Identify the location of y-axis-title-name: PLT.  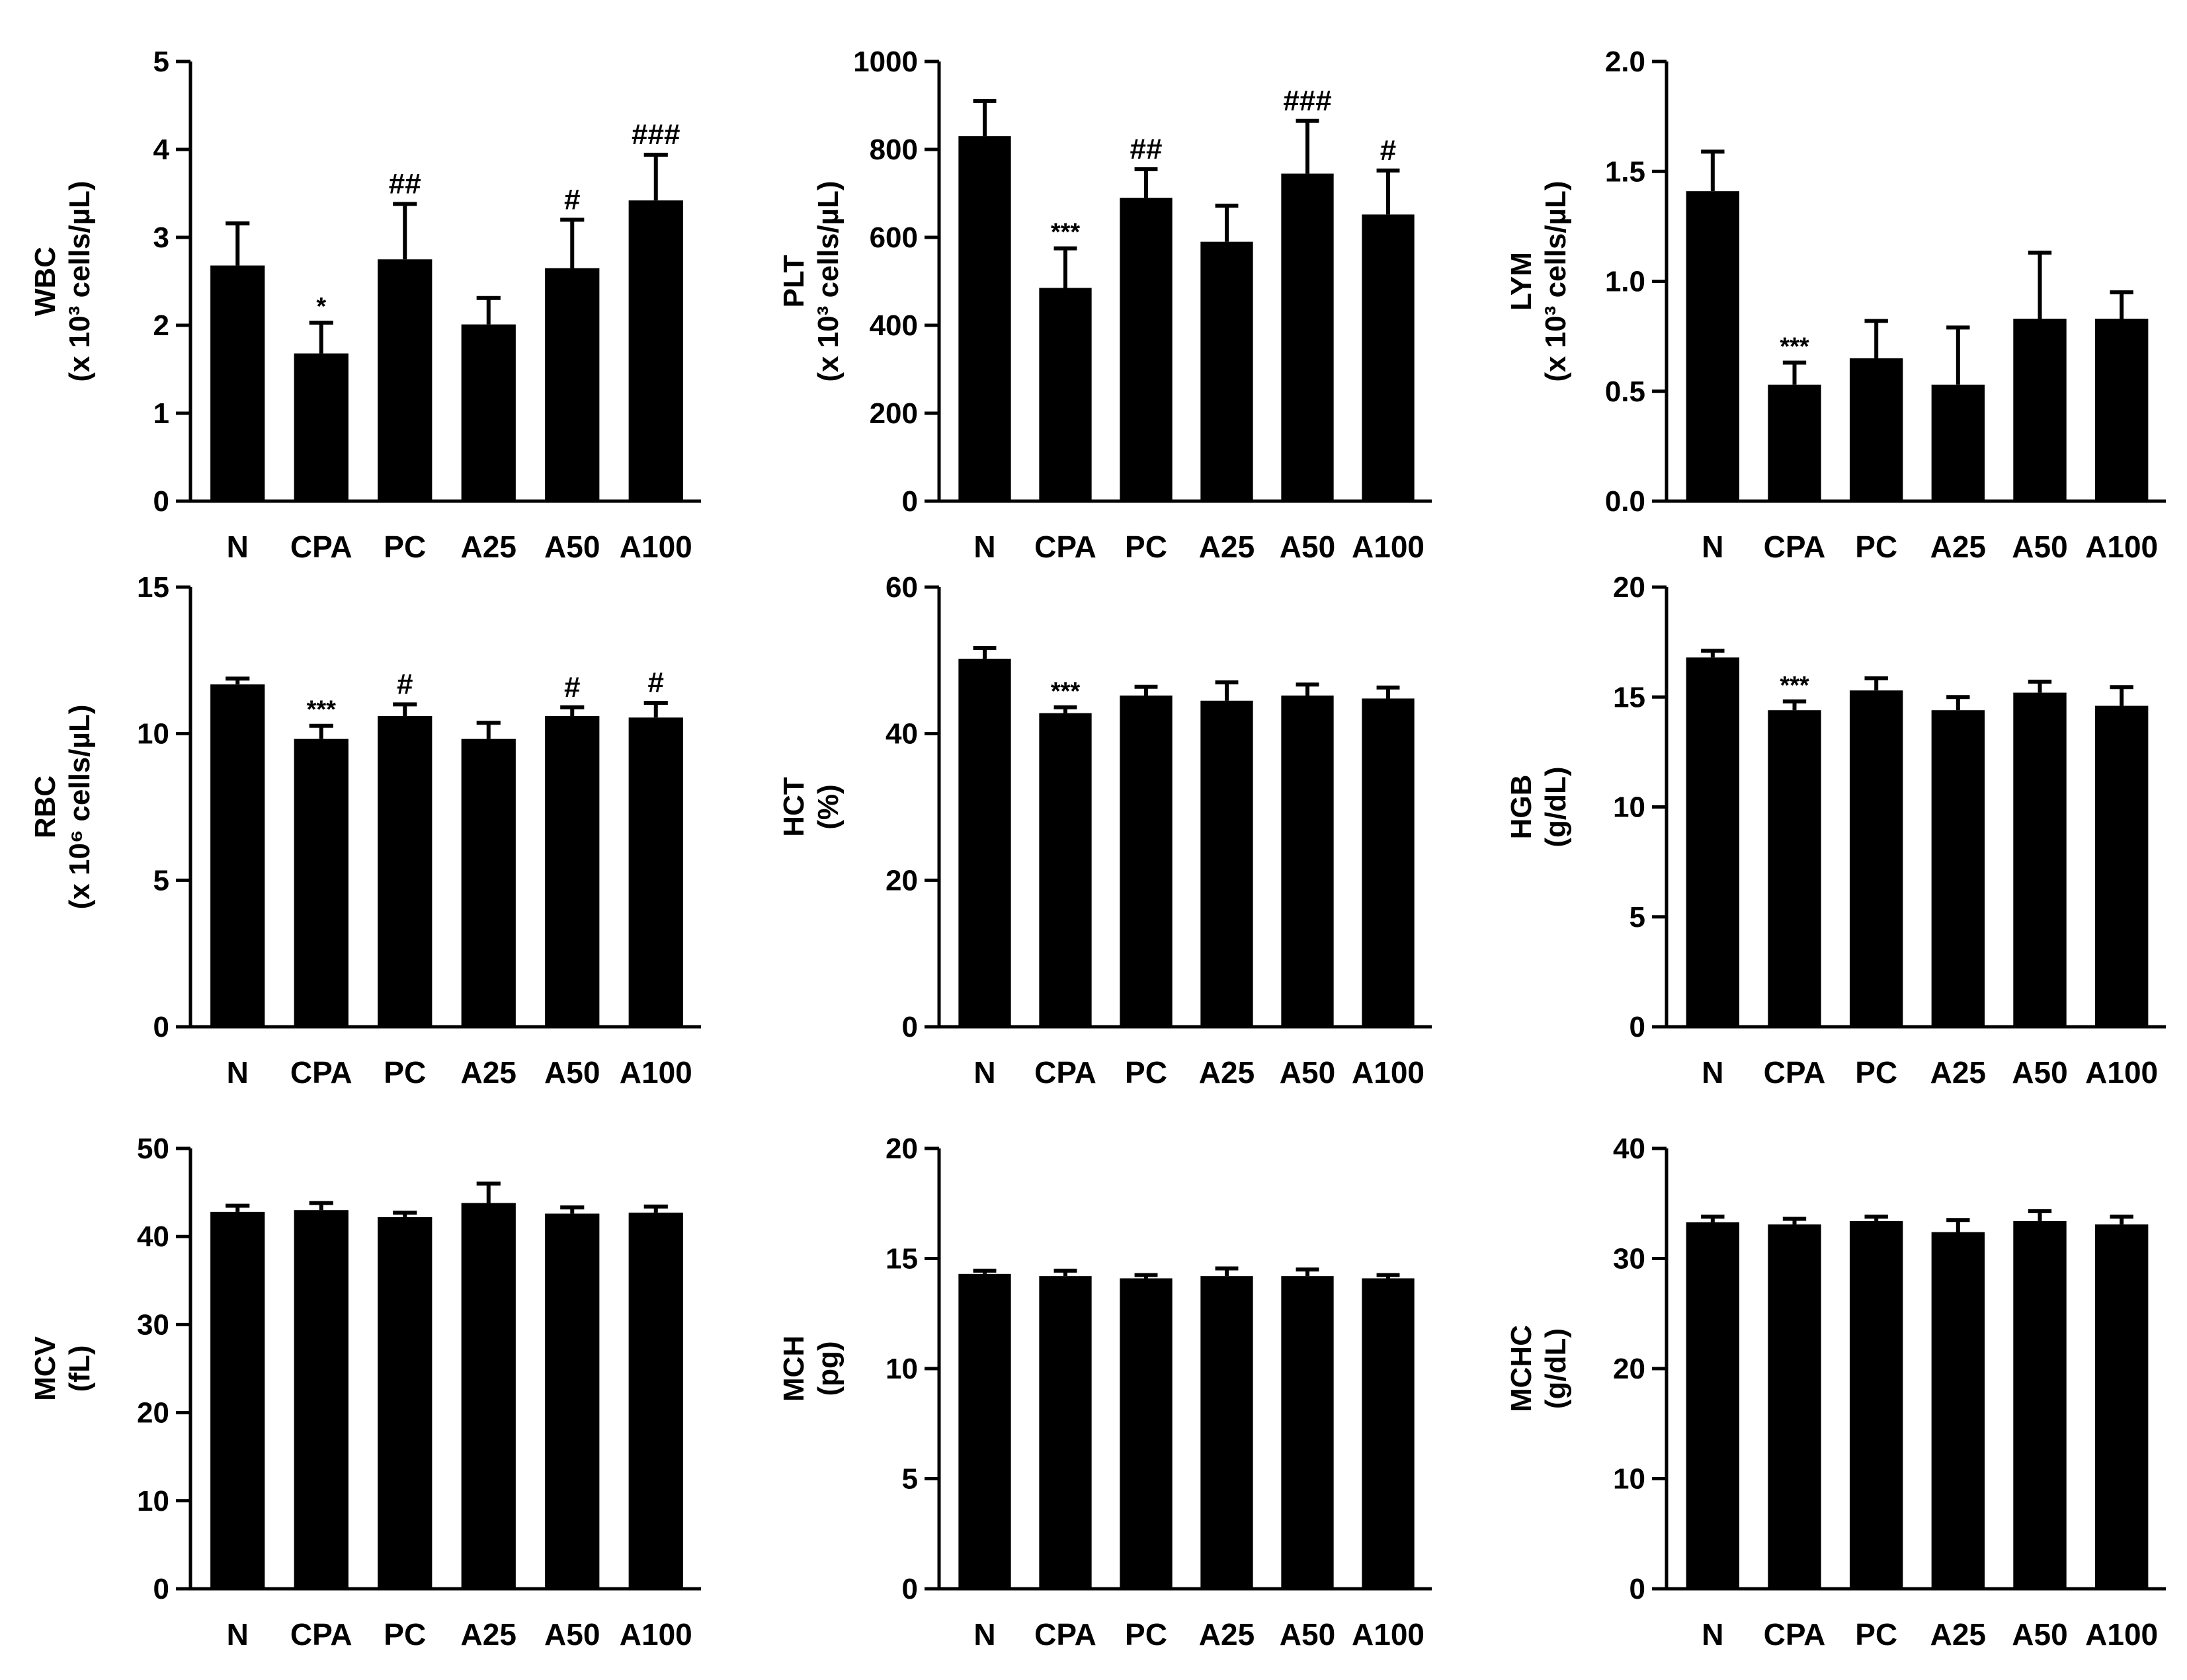
(794, 281).